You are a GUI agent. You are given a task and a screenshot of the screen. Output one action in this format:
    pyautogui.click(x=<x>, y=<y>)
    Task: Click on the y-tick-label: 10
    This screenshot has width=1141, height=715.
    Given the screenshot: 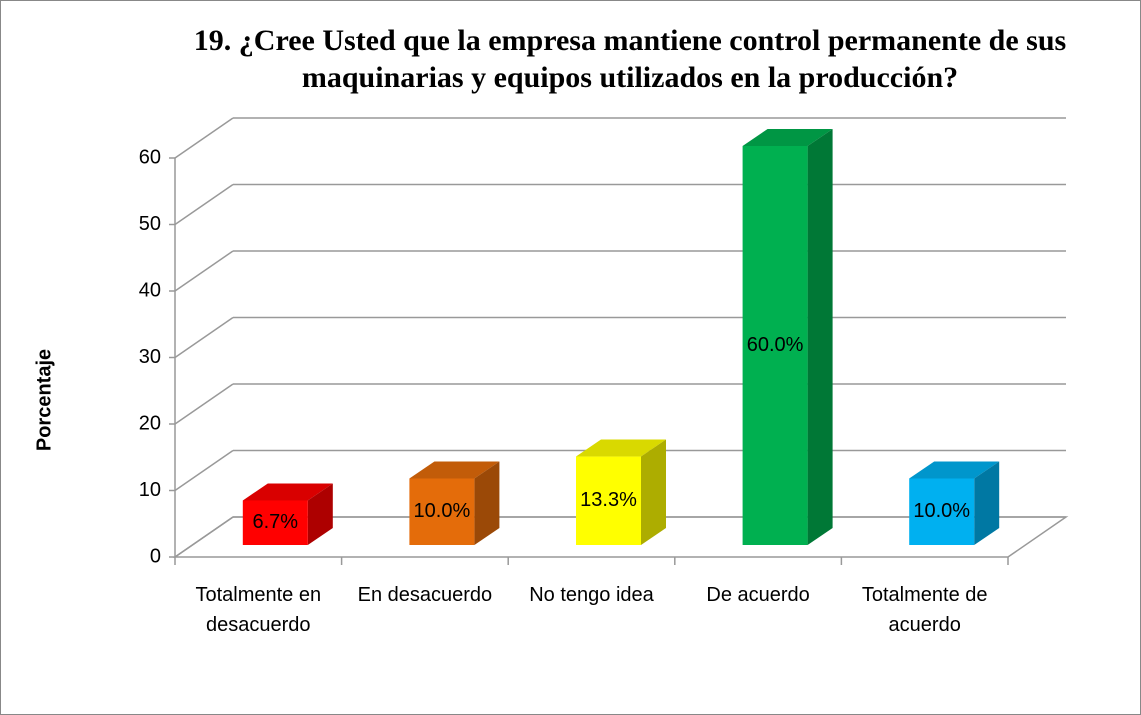 What is the action you would take?
    pyautogui.click(x=150, y=490)
    